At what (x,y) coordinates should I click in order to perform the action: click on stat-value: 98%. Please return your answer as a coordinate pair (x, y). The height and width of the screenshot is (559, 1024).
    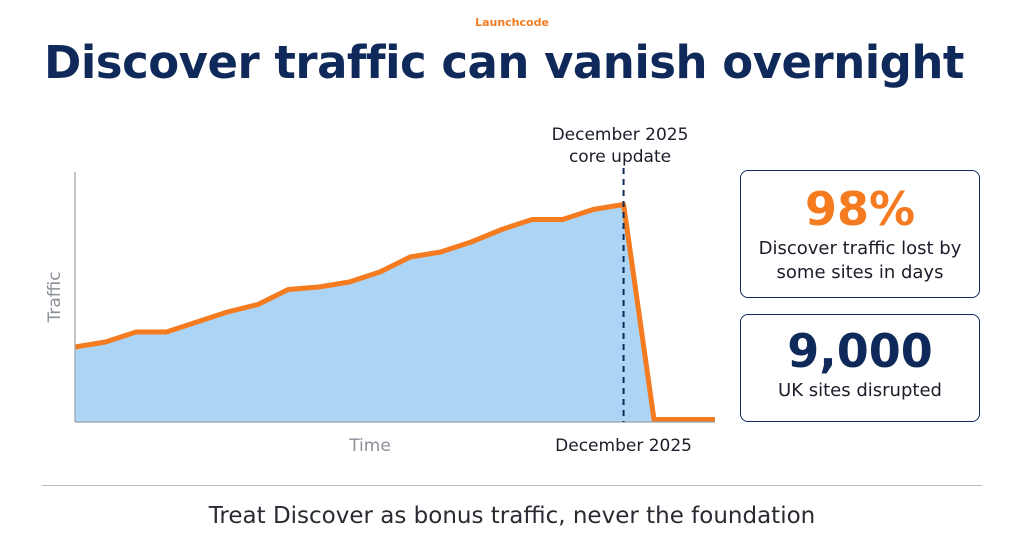
    Looking at the image, I should click on (860, 209).